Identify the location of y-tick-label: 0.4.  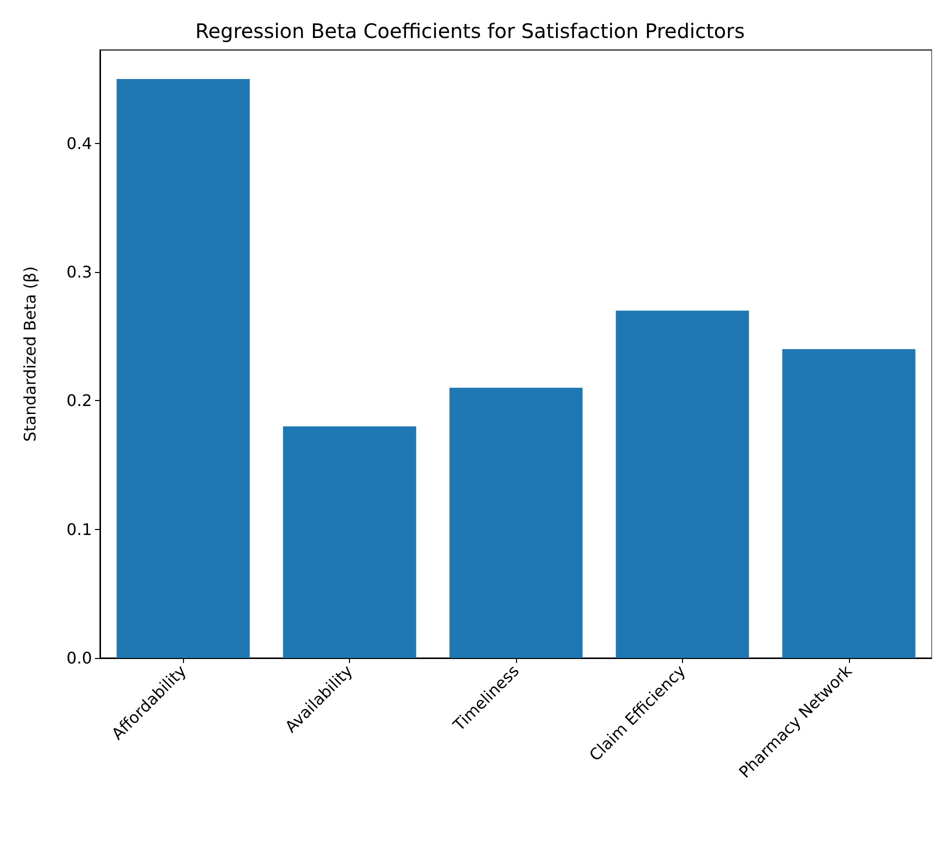
(79, 143).